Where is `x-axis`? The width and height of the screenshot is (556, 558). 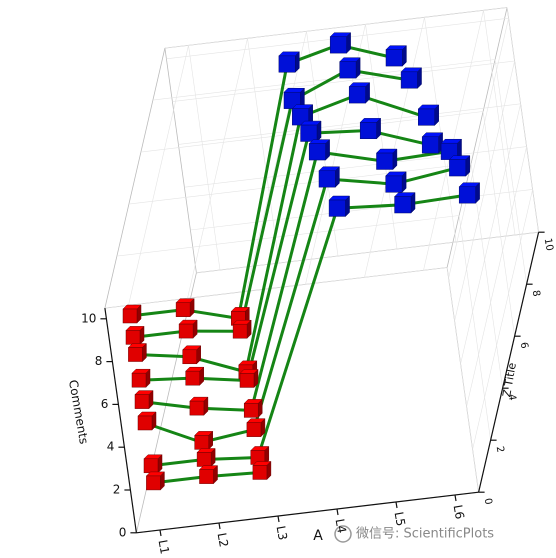
x-axis is located at coordinates (307, 512).